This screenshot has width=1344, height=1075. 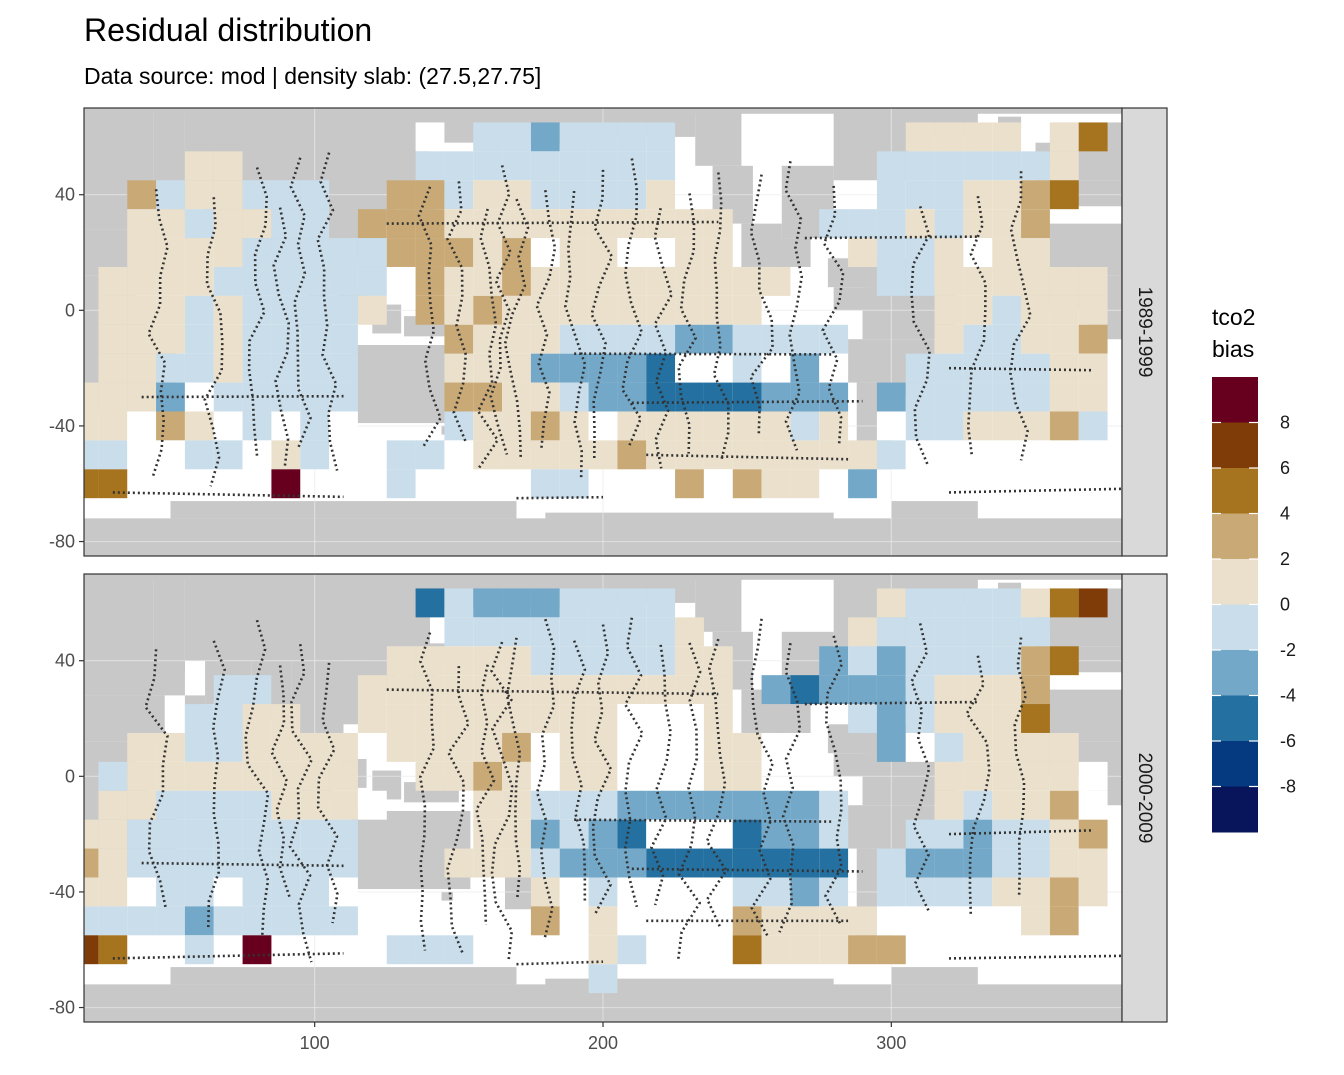 What do you see at coordinates (119, 617) in the screenshot?
I see `land-mass` at bounding box center [119, 617].